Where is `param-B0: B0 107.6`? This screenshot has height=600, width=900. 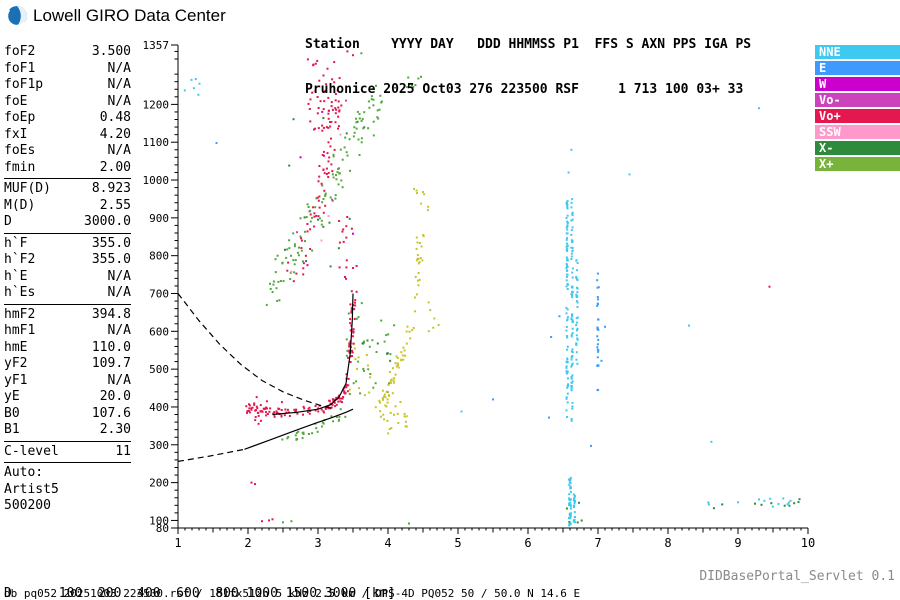
param-B0: B0 107.6 is located at coordinates (67, 413).